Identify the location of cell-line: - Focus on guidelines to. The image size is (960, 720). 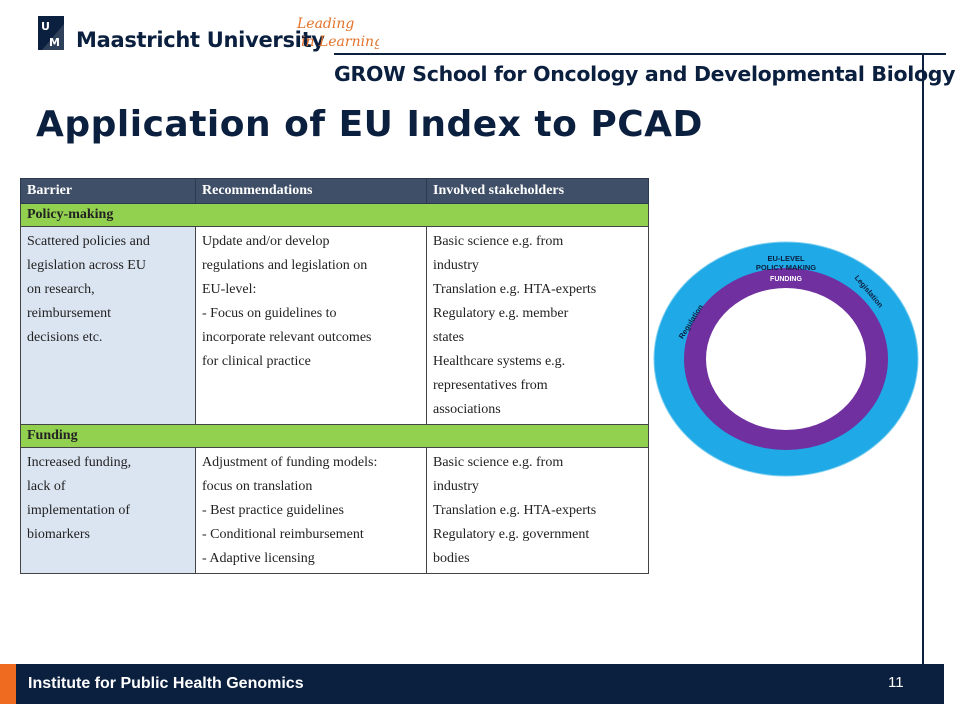
(269, 313).